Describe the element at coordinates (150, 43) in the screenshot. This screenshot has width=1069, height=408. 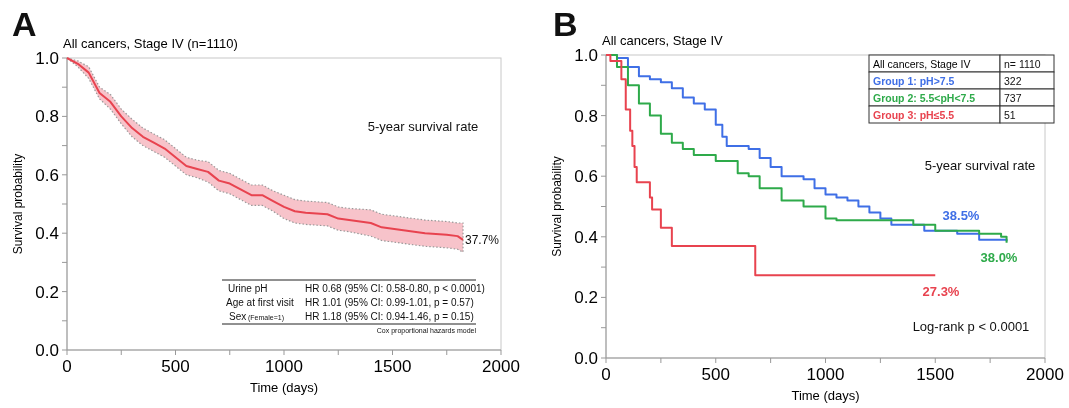
I see `chart-title: All cancers, Stage IV (n=1110)` at that location.